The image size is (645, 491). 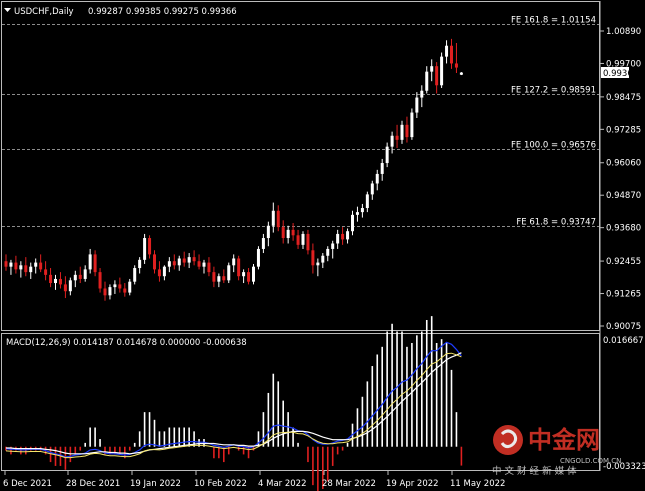 What do you see at coordinates (534, 471) in the screenshot?
I see `watermark-slogan: 中 文 财 经 新 媒 体` at bounding box center [534, 471].